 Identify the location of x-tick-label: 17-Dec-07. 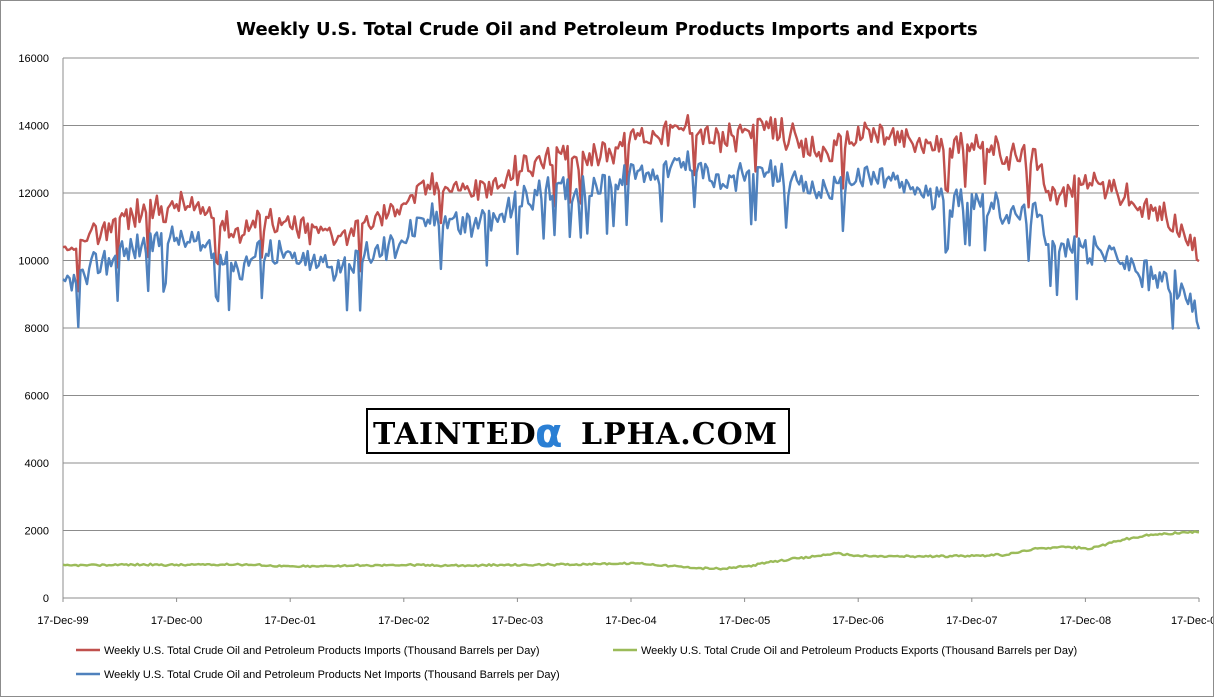
(971, 621).